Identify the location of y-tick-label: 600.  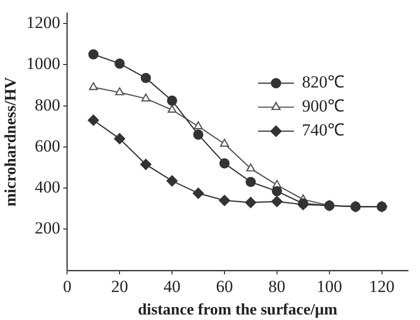
(47, 146).